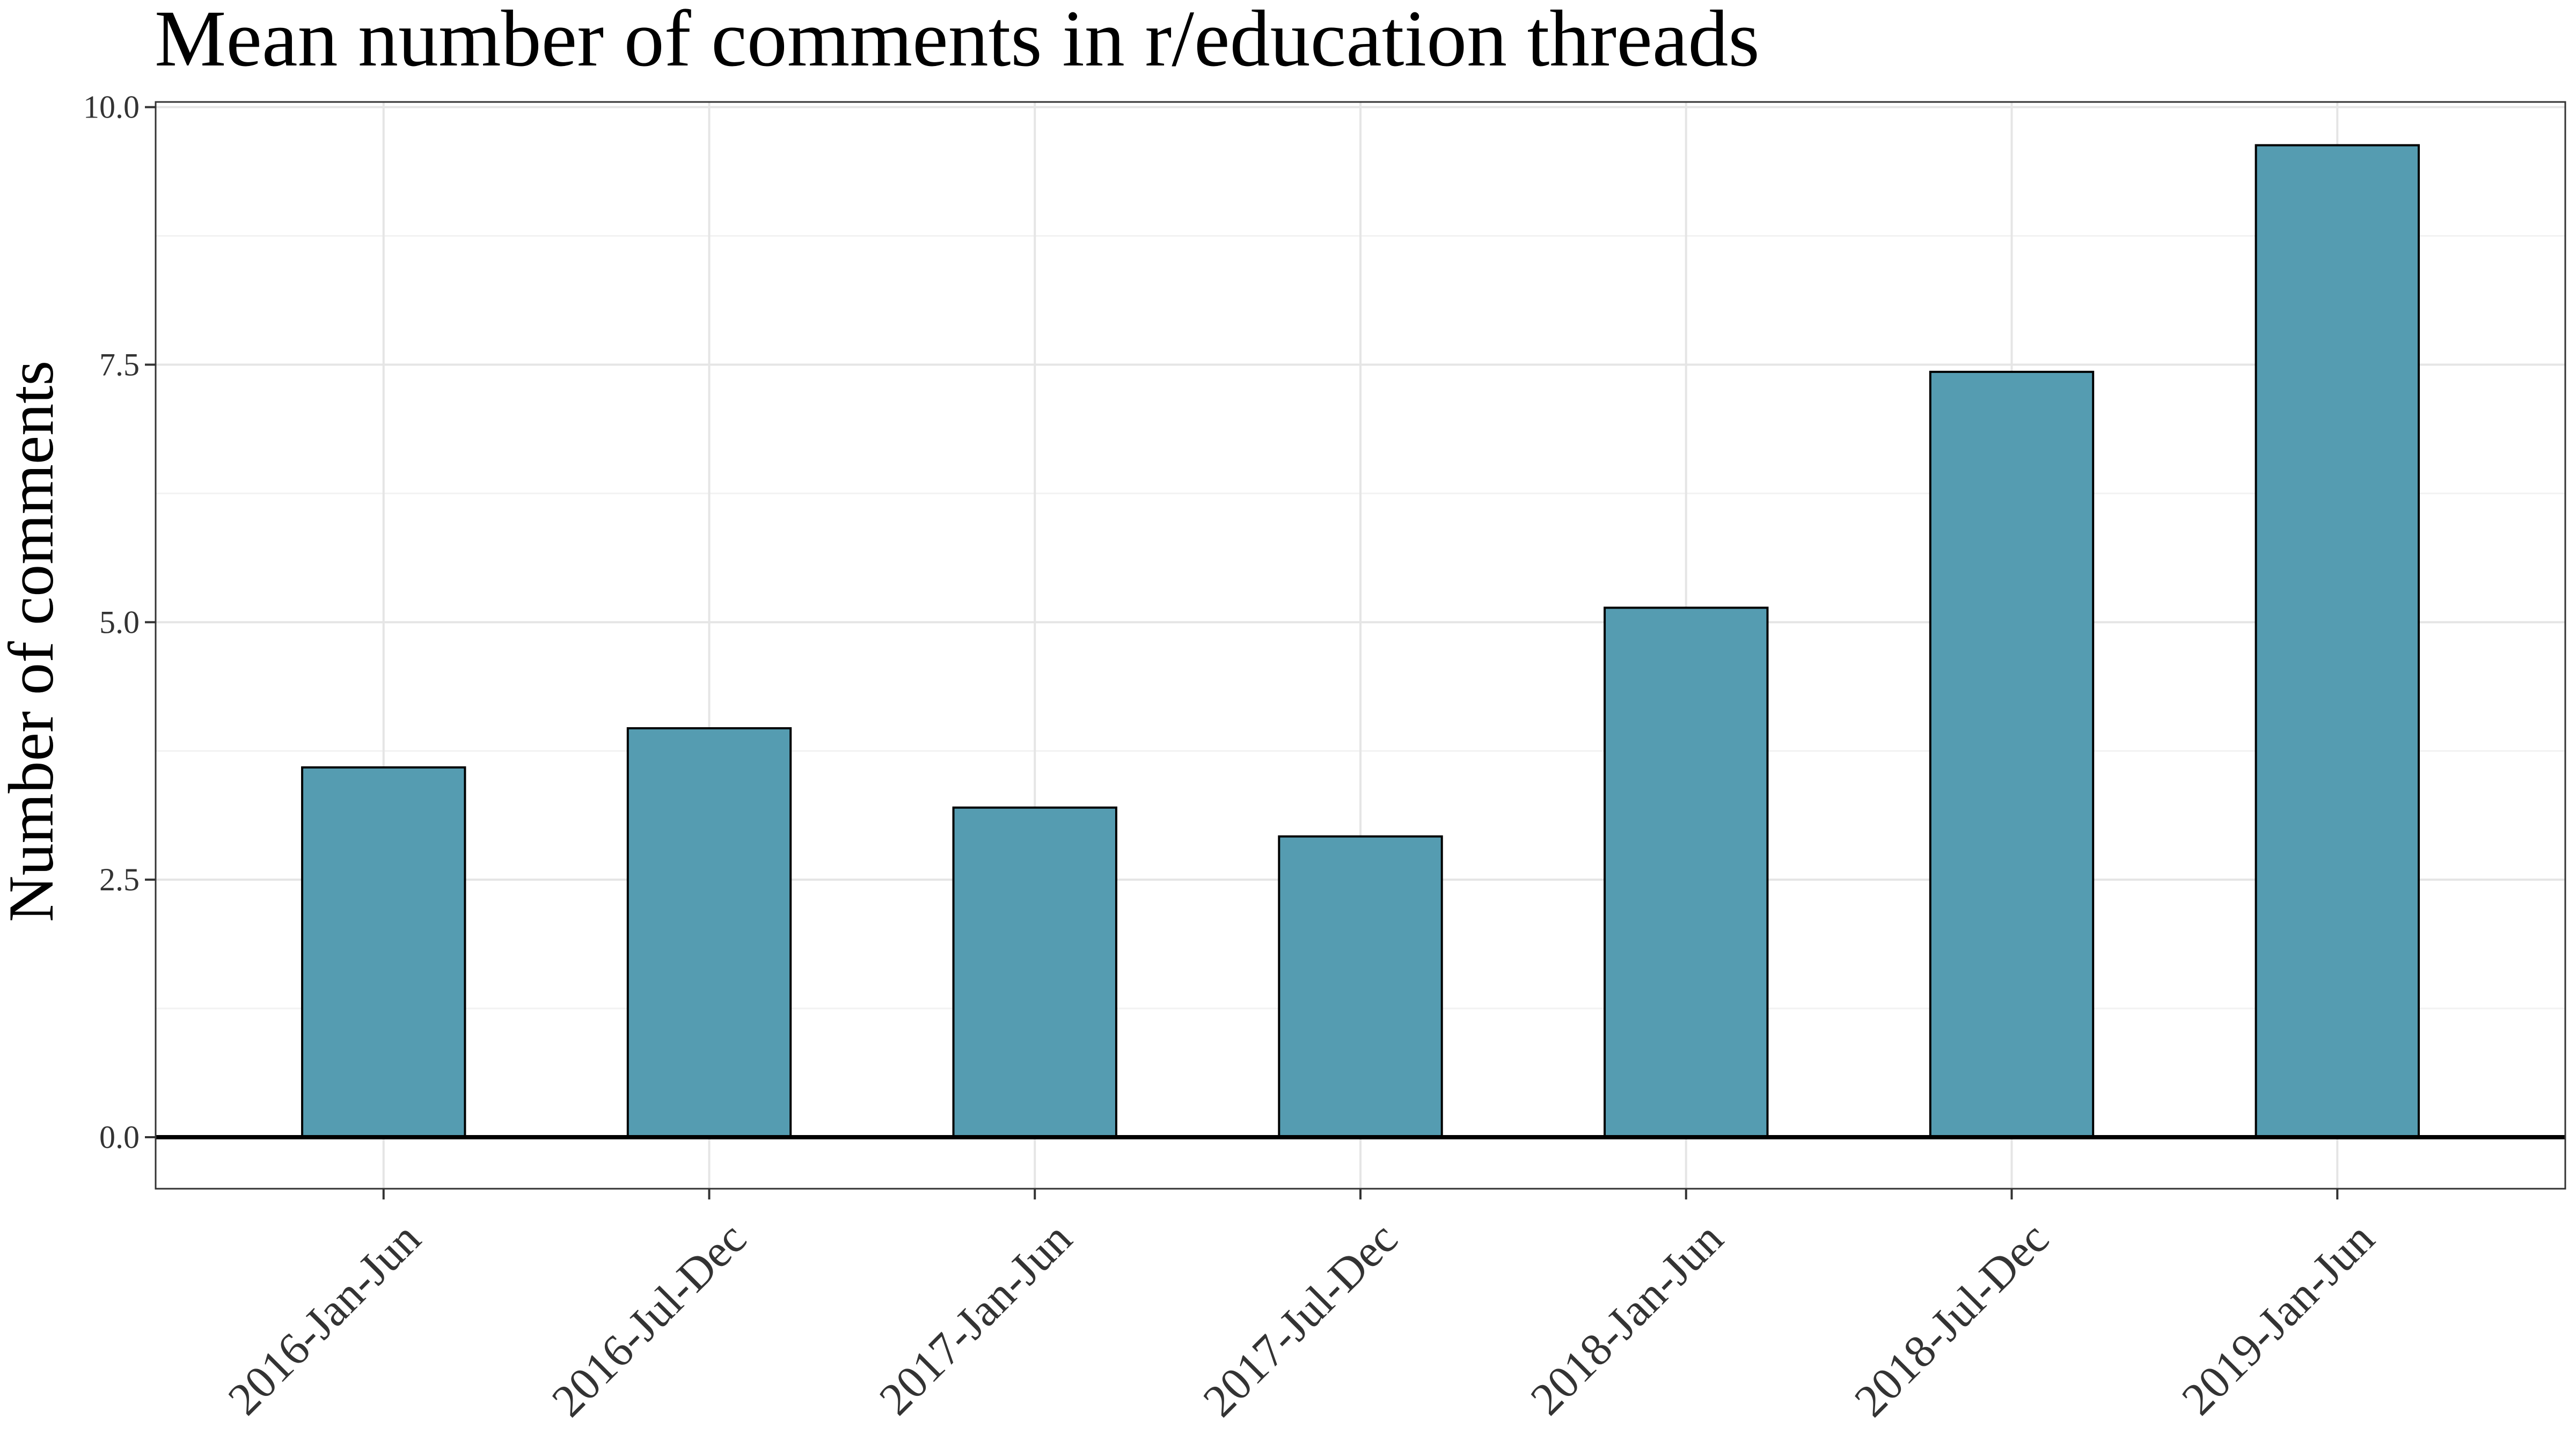  What do you see at coordinates (1686, 872) in the screenshot?
I see `bar-2018-jan-jun` at bounding box center [1686, 872].